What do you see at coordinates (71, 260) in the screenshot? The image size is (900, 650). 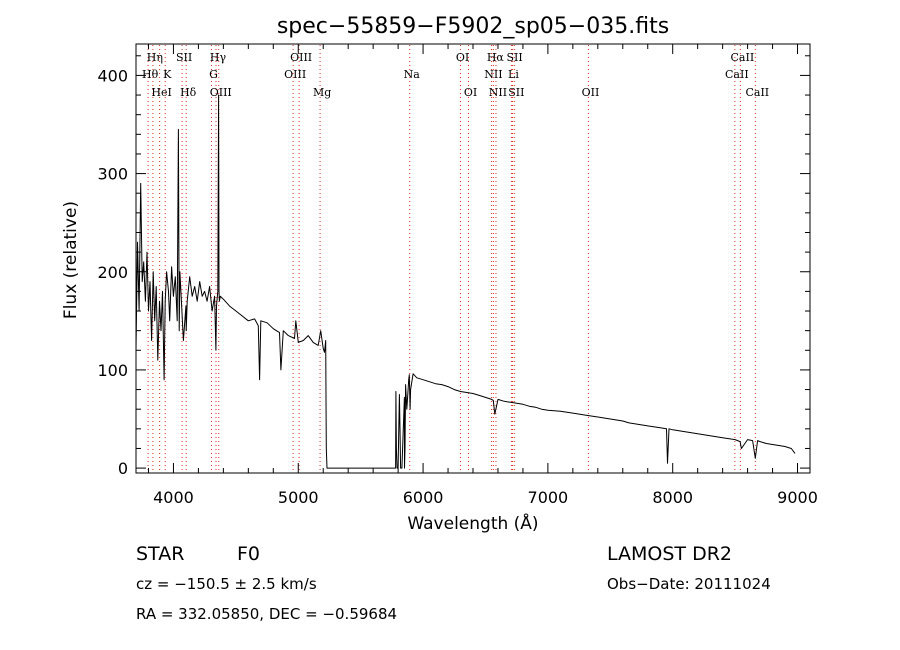 I see `y-axis-label: Flux (relative)` at bounding box center [71, 260].